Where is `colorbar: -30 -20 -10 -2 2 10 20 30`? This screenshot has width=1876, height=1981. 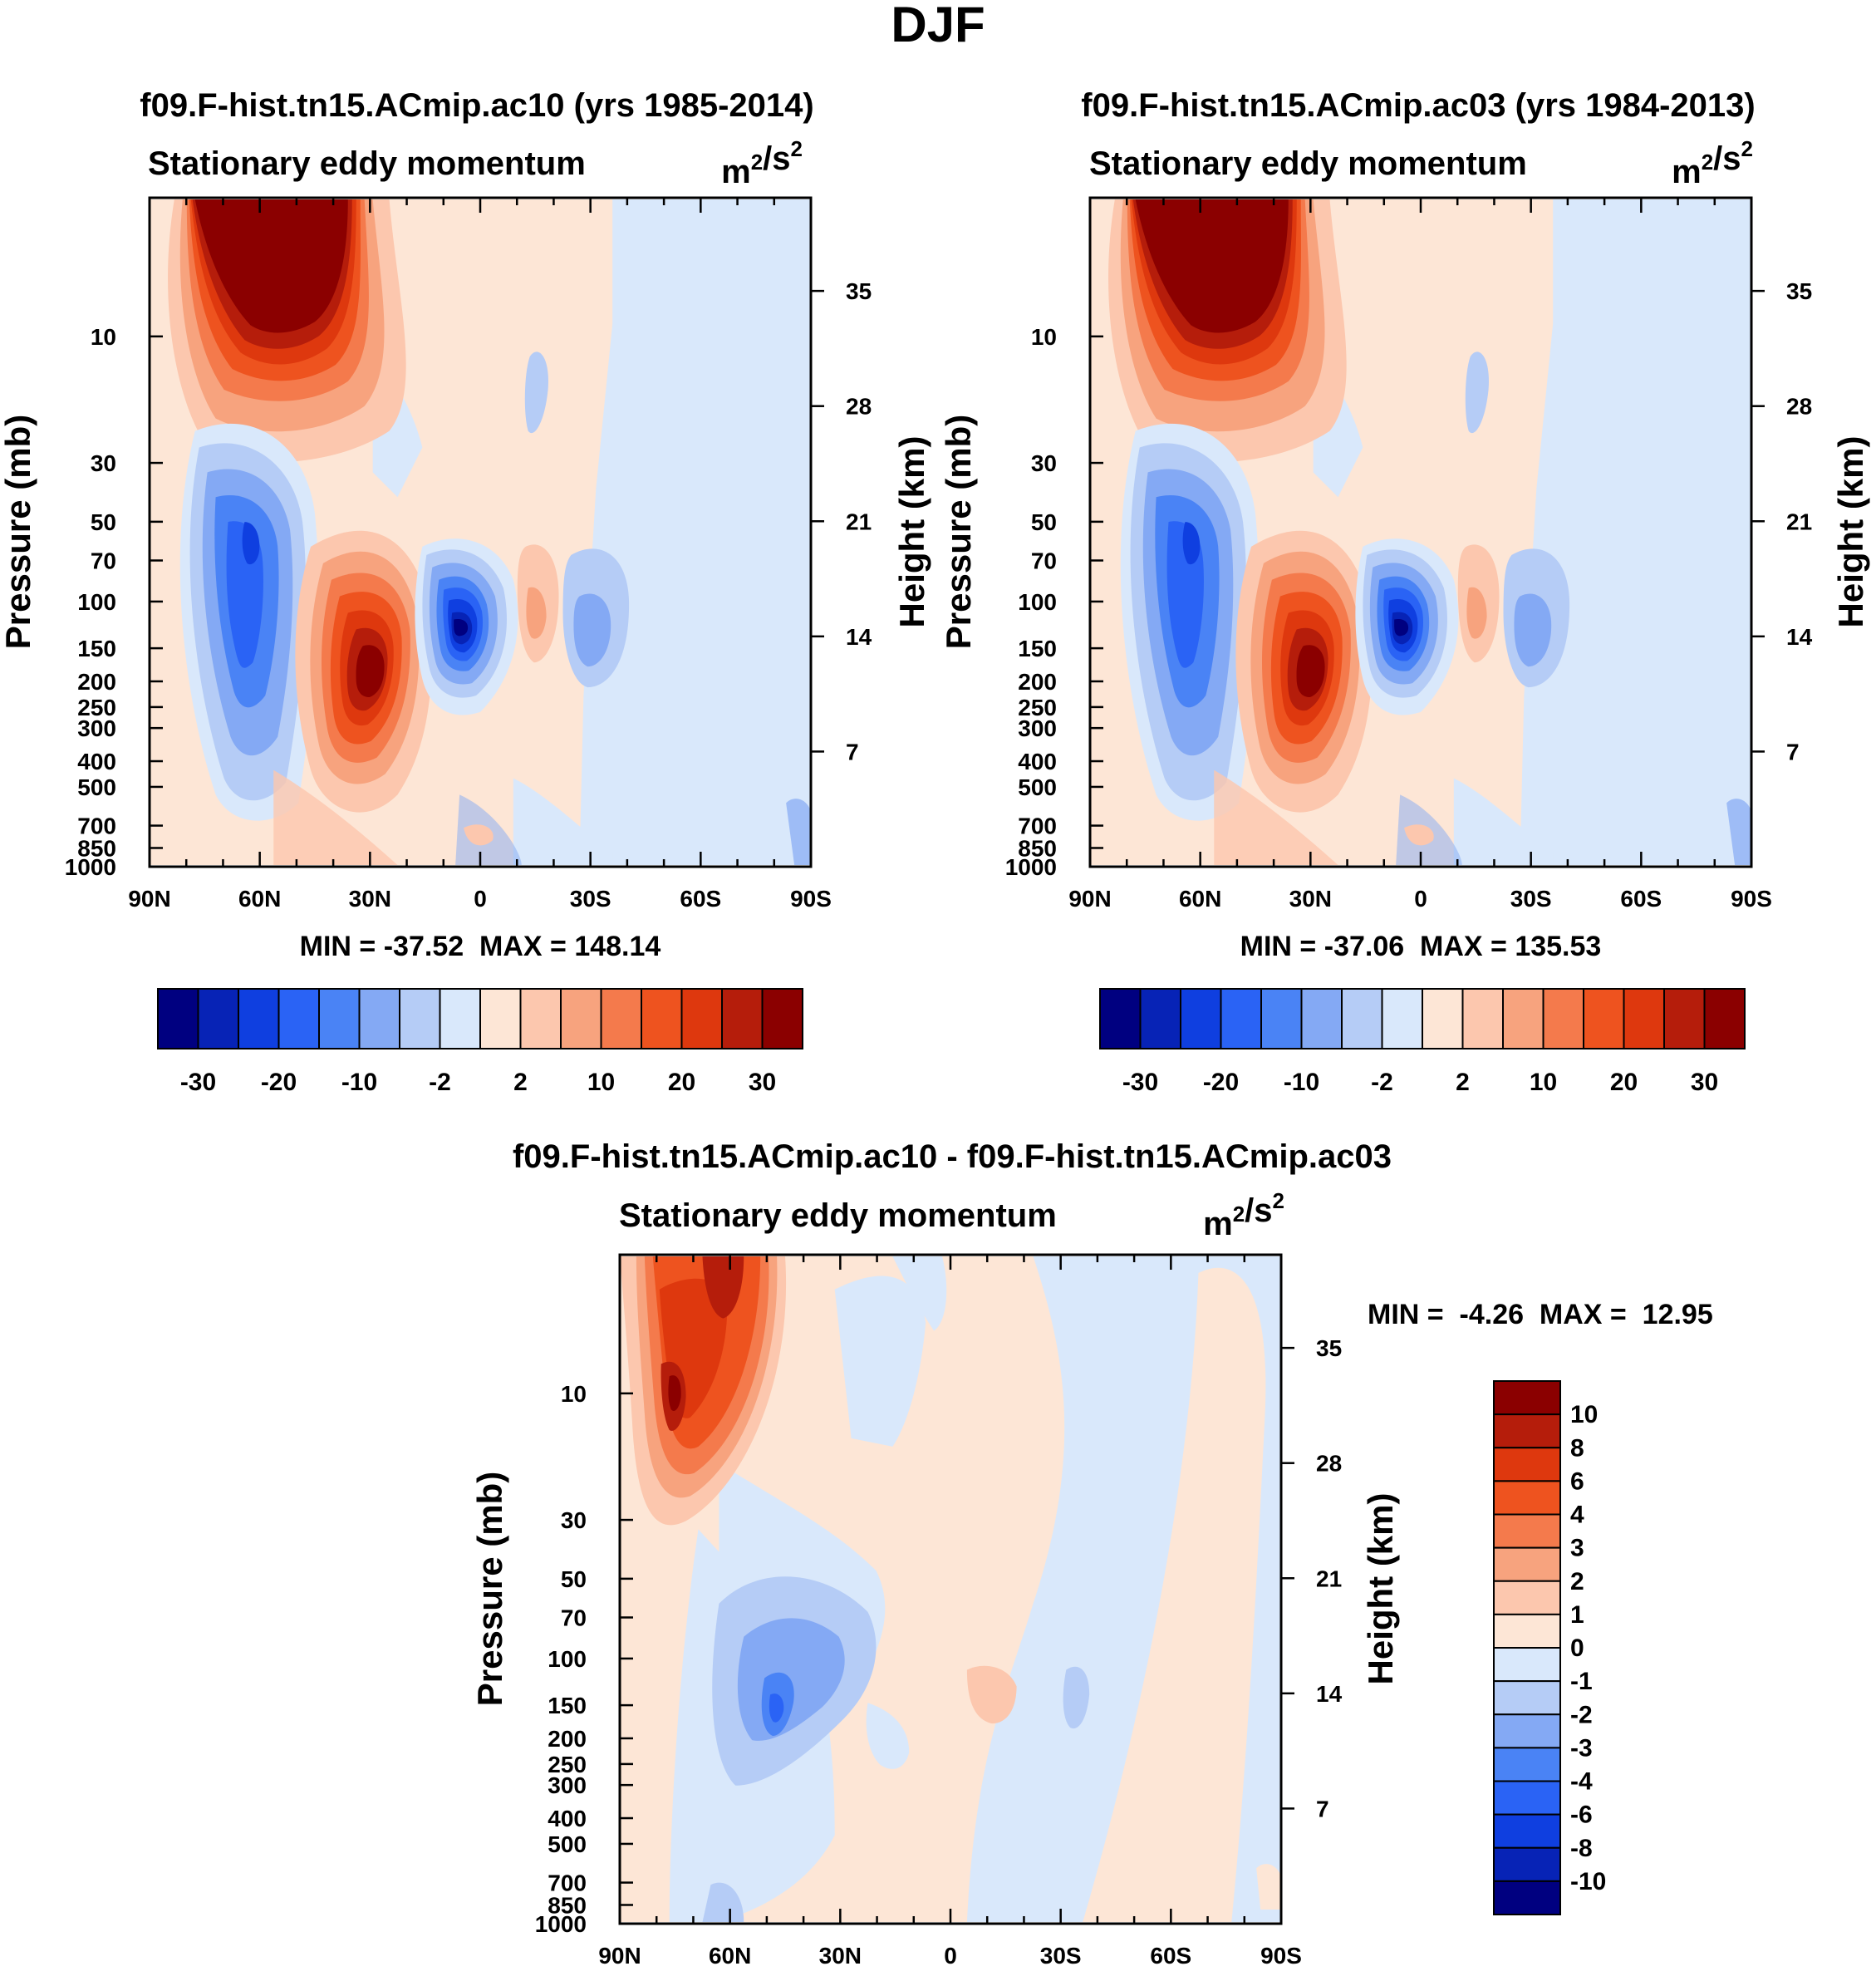
colorbar: -30 -20 -10 -2 2 10 20 30 is located at coordinates (1422, 1042).